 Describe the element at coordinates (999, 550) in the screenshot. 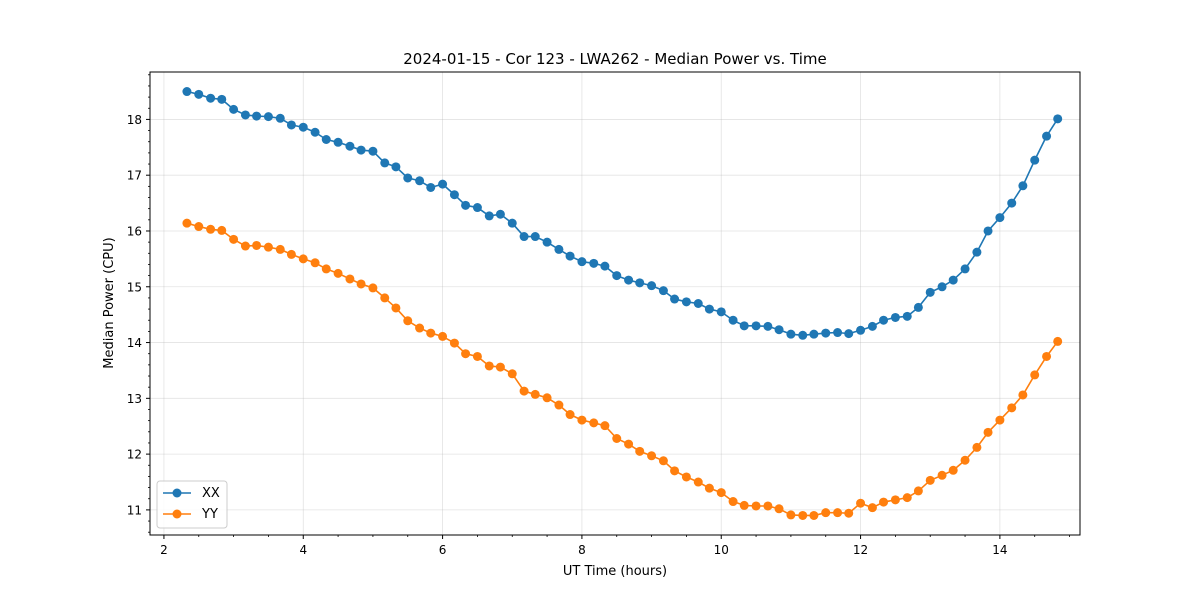

I see `x-tick-label: 14` at that location.